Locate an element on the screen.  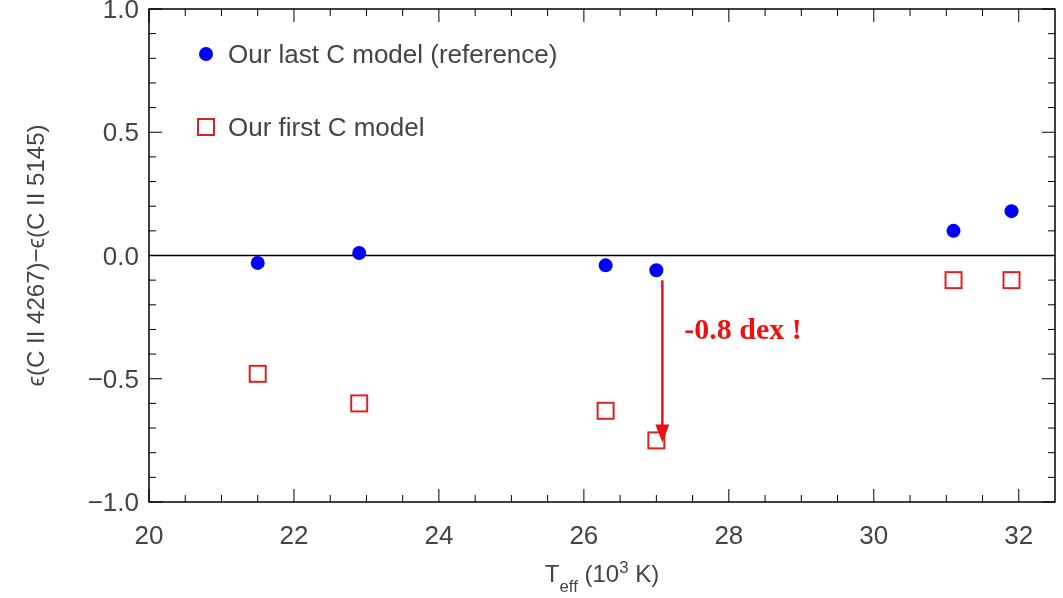
x-tick-label: 20 is located at coordinates (149, 535).